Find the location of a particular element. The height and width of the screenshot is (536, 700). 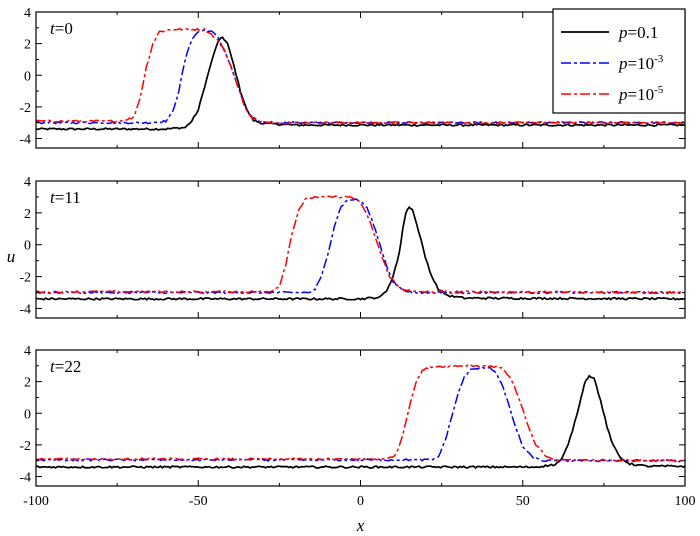

panel-label: t=0 is located at coordinates (61, 28).